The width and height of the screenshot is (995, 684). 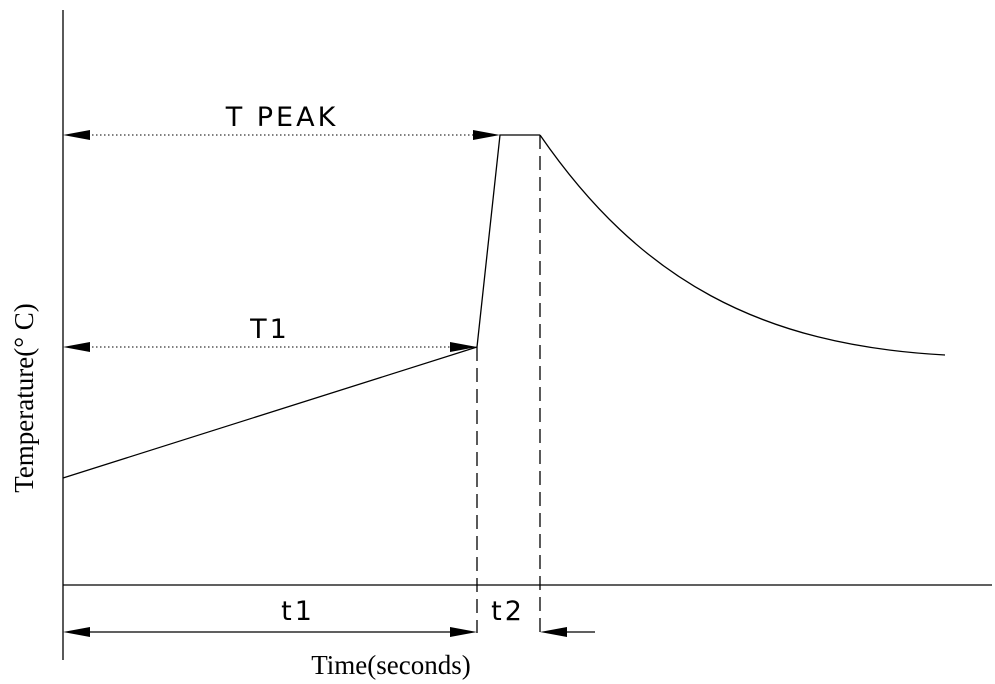 I want to click on t2-time-label: t2, so click(x=508, y=611).